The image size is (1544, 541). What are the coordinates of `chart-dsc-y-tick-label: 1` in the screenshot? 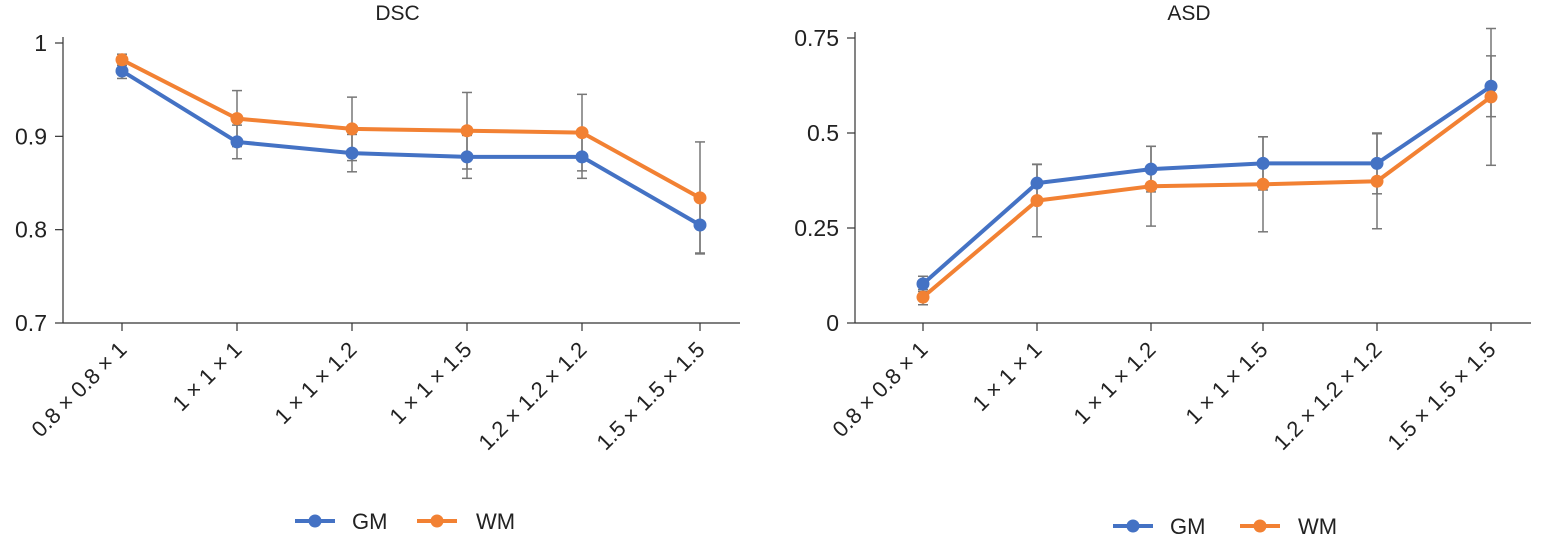 It's located at (40, 43).